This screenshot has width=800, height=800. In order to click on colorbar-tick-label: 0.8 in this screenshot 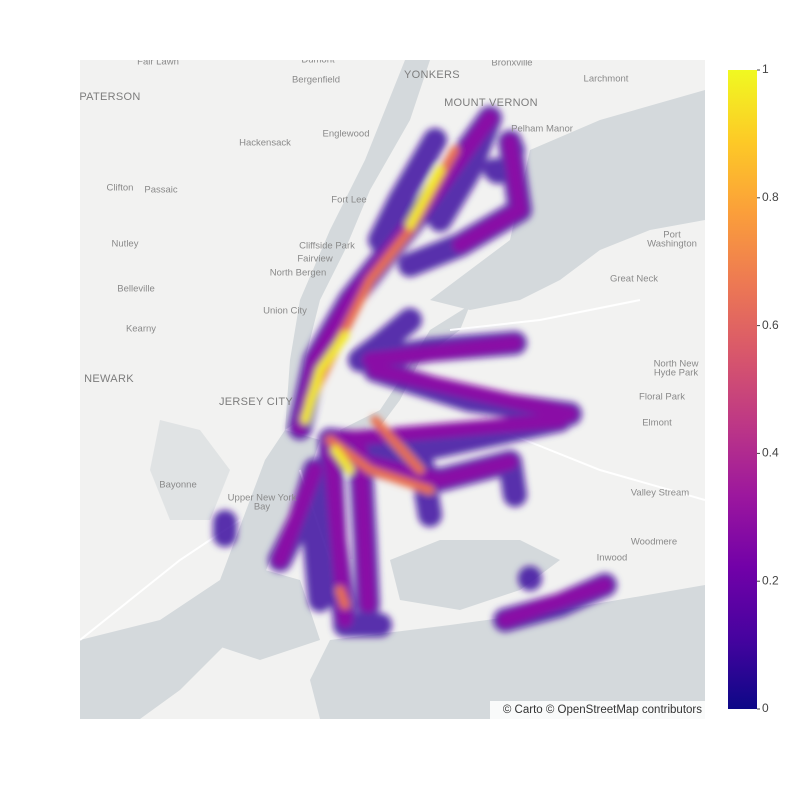, I will do `click(770, 197)`.